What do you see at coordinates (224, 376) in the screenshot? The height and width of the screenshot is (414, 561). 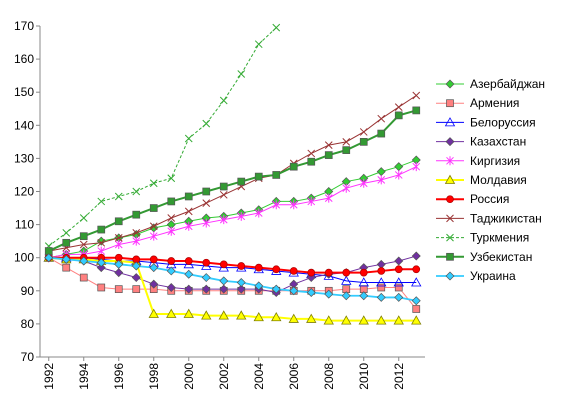 I see `x-tick-label: 2002` at bounding box center [224, 376].